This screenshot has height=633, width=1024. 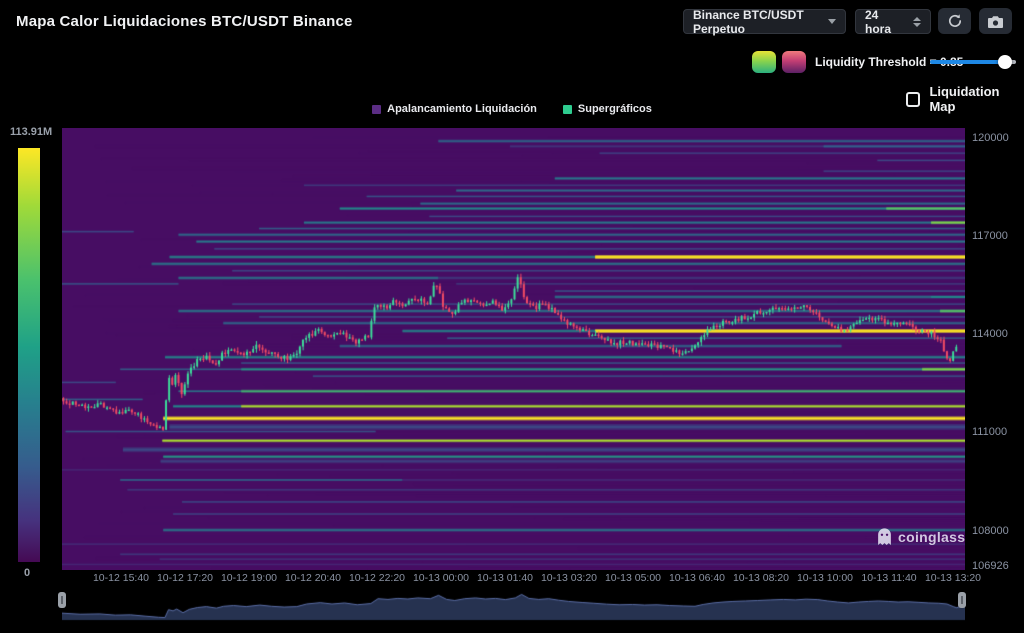 I want to click on liquidity-threshold-slider, so click(x=973, y=62).